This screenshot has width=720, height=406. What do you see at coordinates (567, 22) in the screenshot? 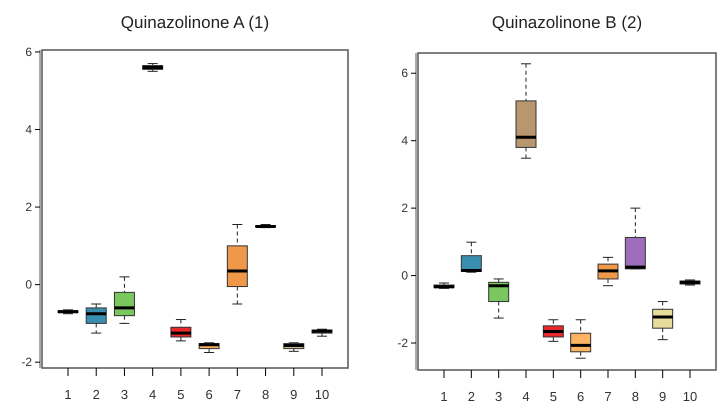
I see `chart-title: Quinazolinone B (2)` at bounding box center [567, 22].